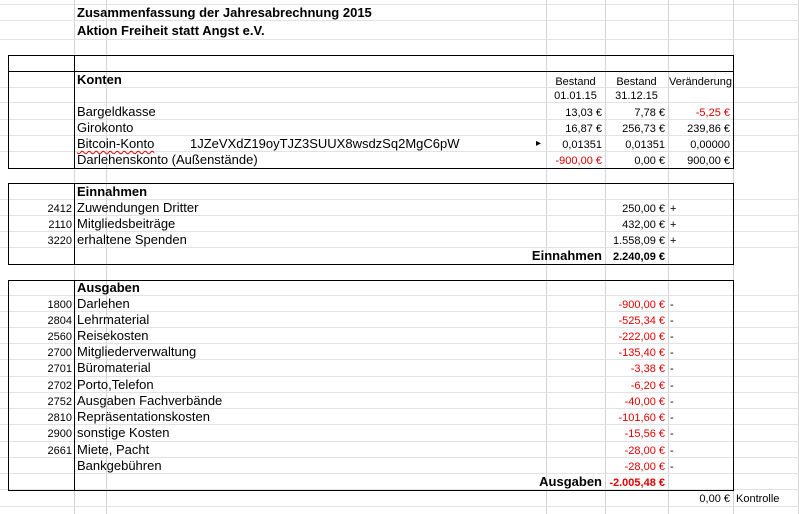 The image size is (799, 514). What do you see at coordinates (637, 483) in the screenshot?
I see `ausgaben-total: -2.005,48 €` at bounding box center [637, 483].